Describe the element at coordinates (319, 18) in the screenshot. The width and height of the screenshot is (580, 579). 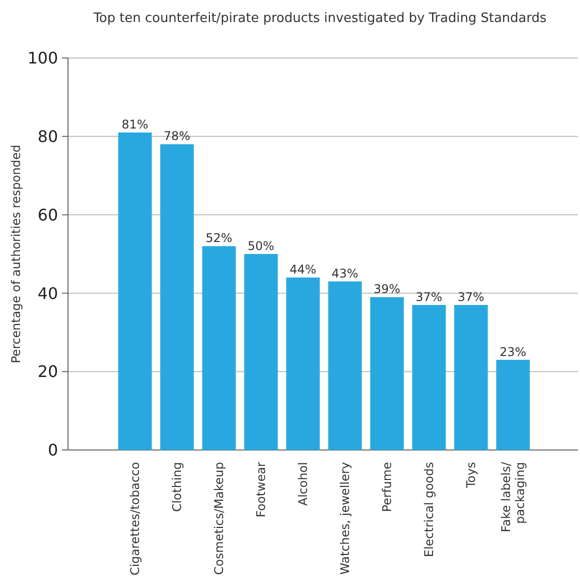
I see `chart-title: Top ten counterfeit/pirate products investigated by Trading Standards` at that location.